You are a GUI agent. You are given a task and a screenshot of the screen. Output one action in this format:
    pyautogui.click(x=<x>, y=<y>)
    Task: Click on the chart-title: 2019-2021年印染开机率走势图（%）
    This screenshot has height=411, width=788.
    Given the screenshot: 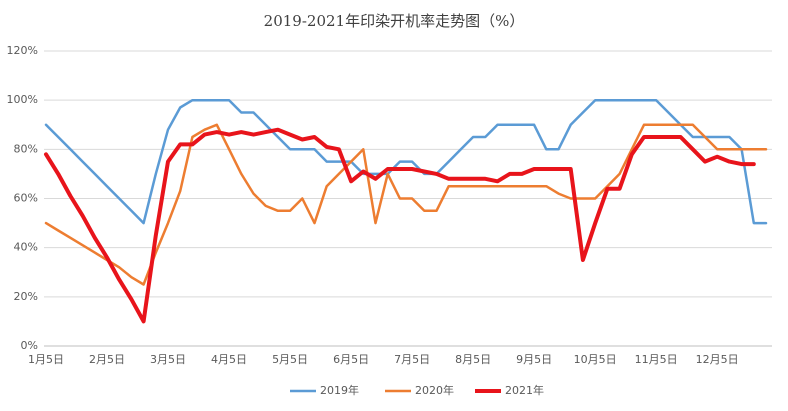 What is the action you would take?
    pyautogui.click(x=394, y=21)
    